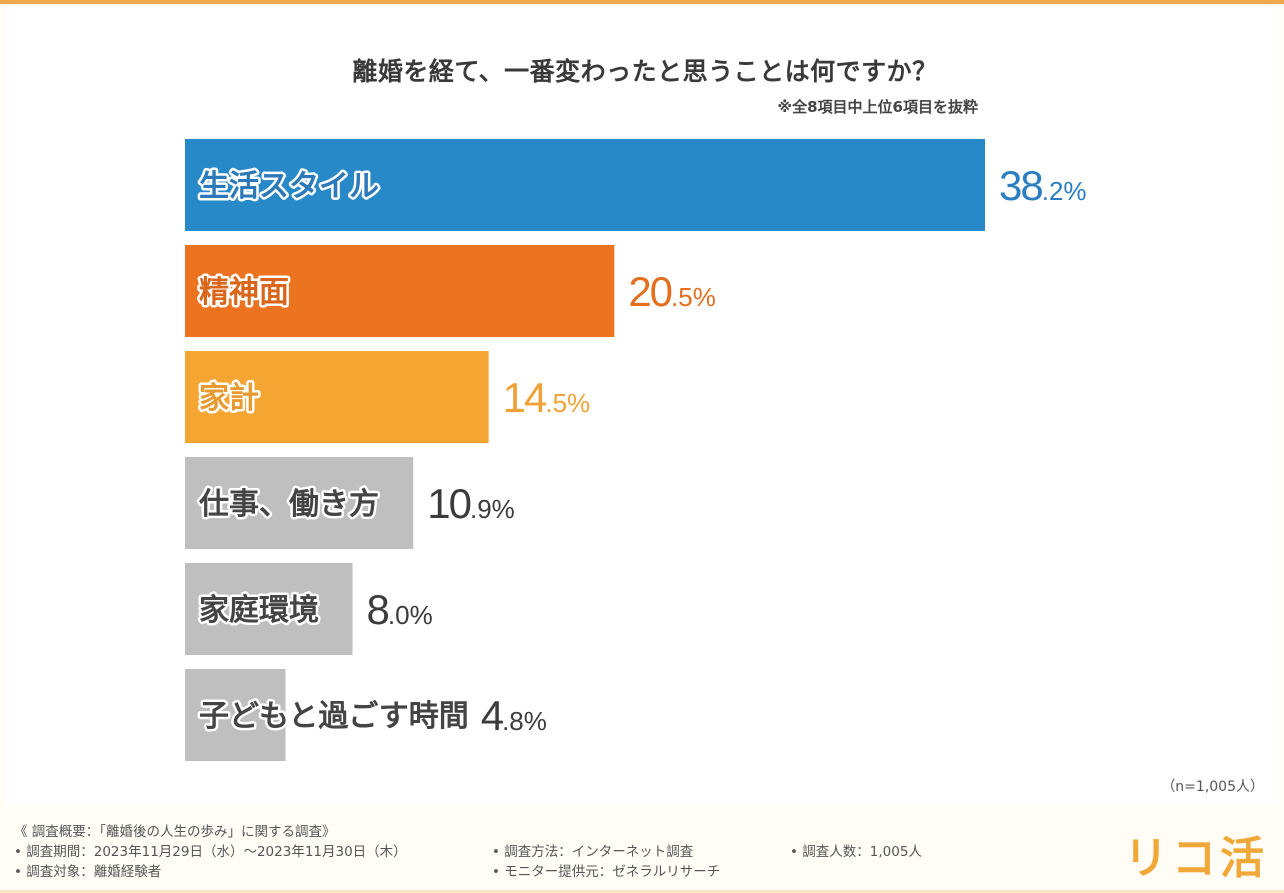 This screenshot has width=1284, height=893. Describe the element at coordinates (877, 107) in the screenshot. I see `chart-subtitle: ※全8項目中上位6項目を抜粋` at that location.